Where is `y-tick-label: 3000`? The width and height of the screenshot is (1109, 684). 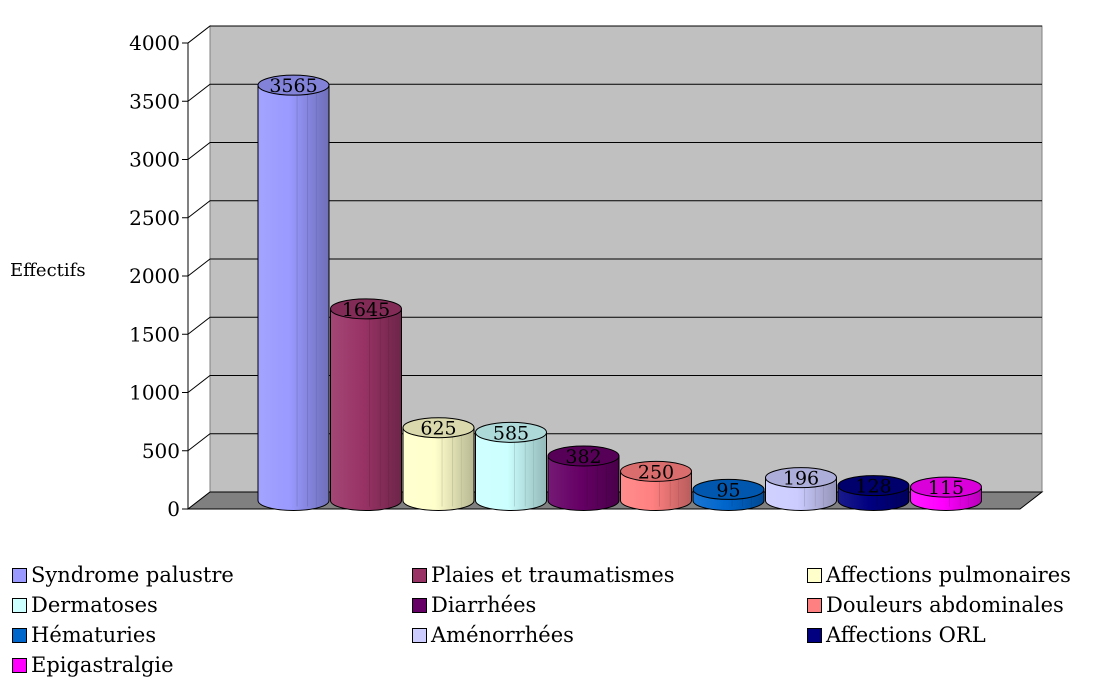 y-tick-label: 3000 is located at coordinates (154, 160).